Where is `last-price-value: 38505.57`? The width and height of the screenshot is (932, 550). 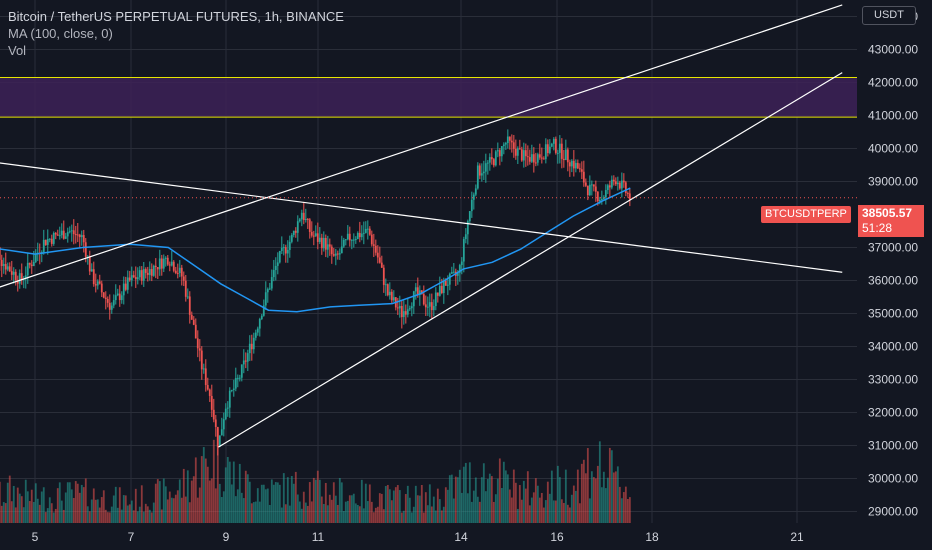 last-price-value: 38505.57 is located at coordinates (887, 213).